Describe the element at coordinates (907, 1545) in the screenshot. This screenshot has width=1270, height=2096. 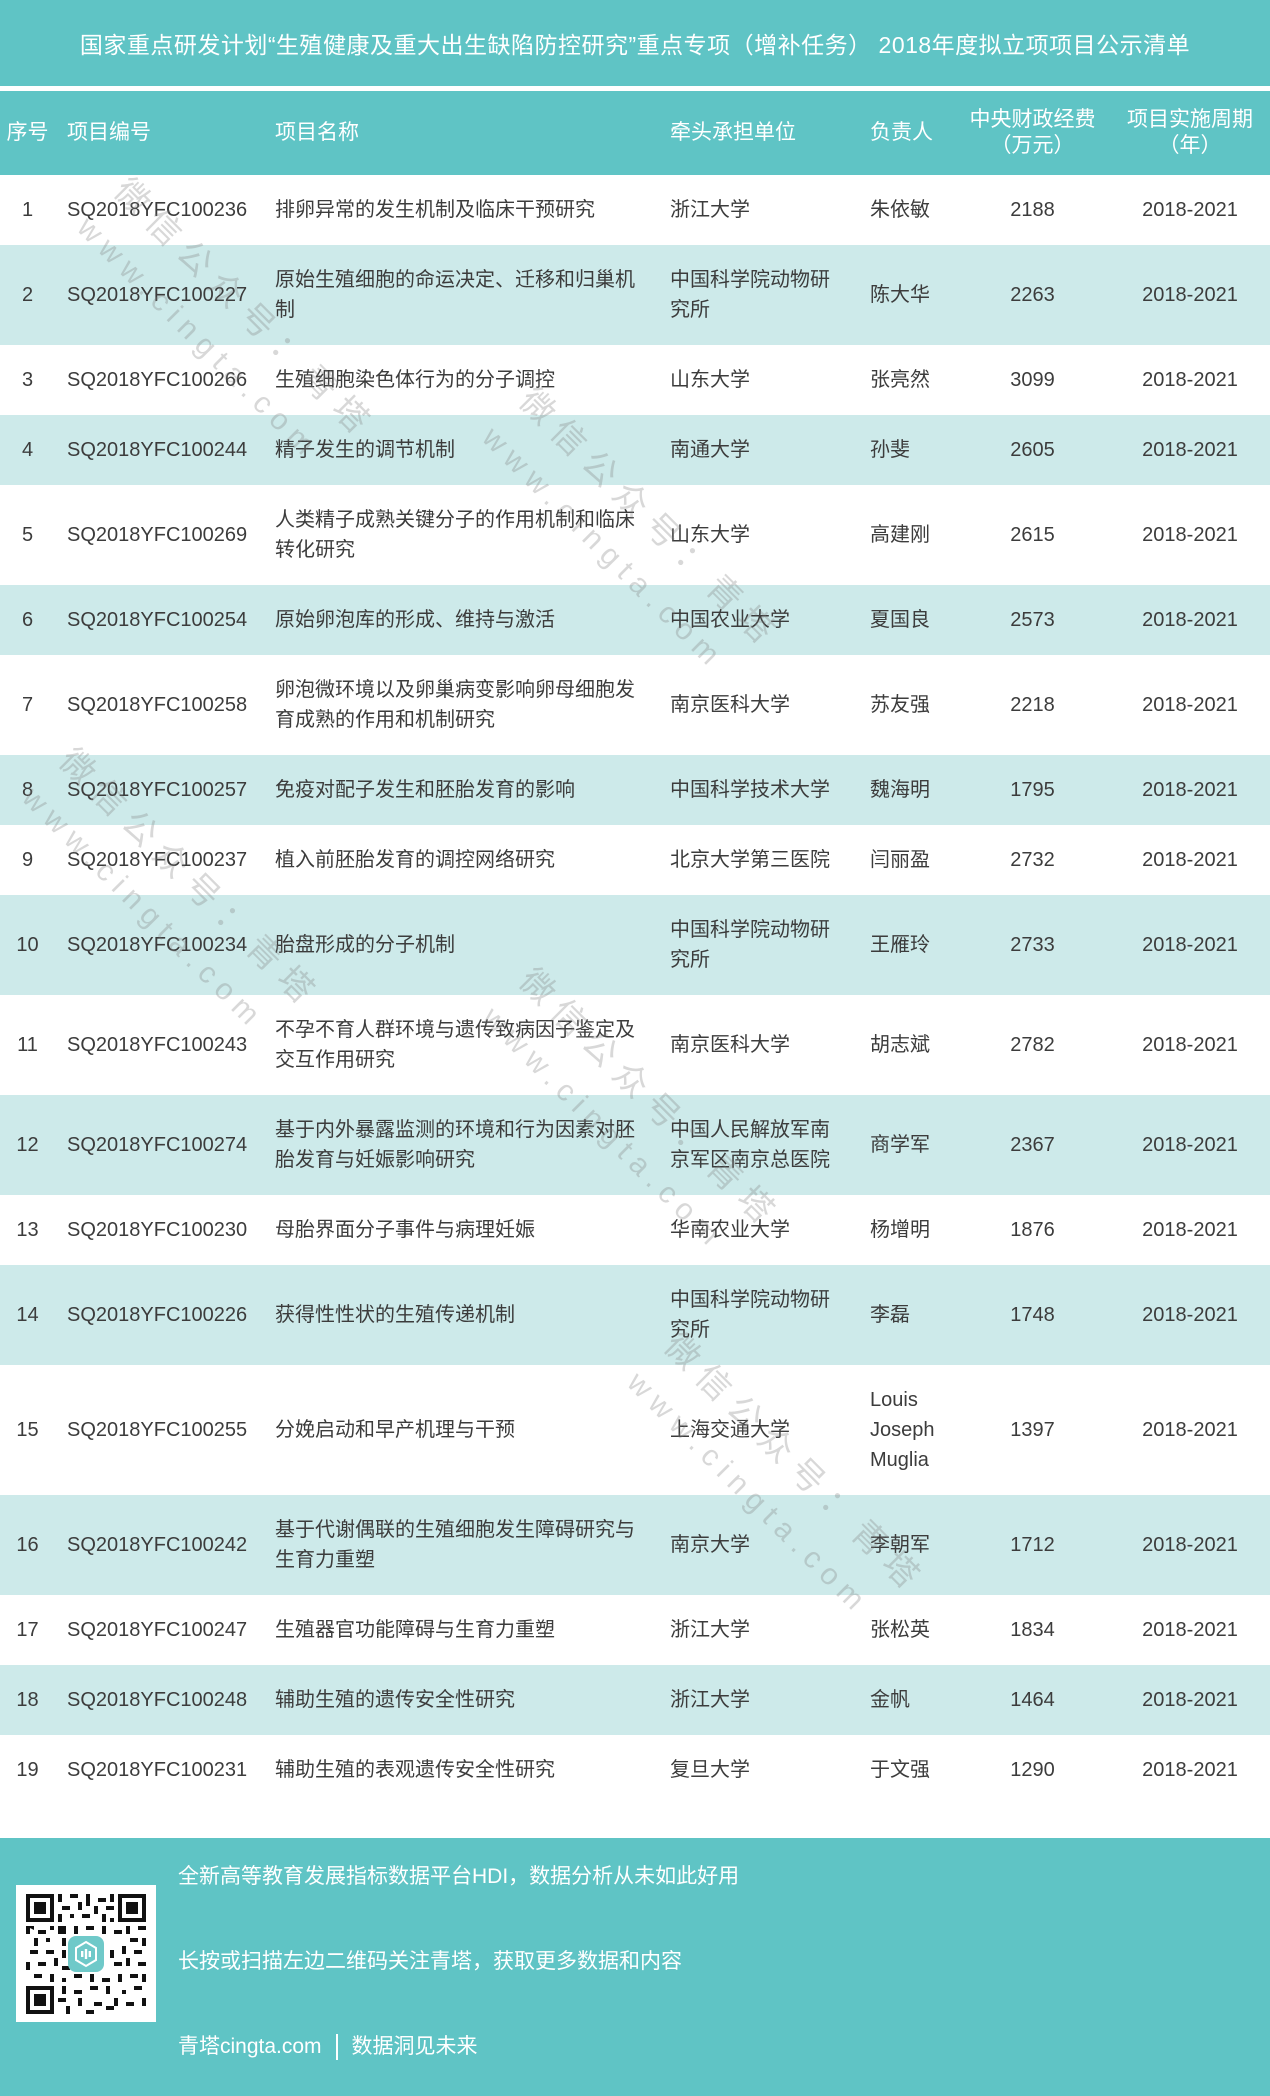
I see `principal-investigator: 李朝军` at that location.